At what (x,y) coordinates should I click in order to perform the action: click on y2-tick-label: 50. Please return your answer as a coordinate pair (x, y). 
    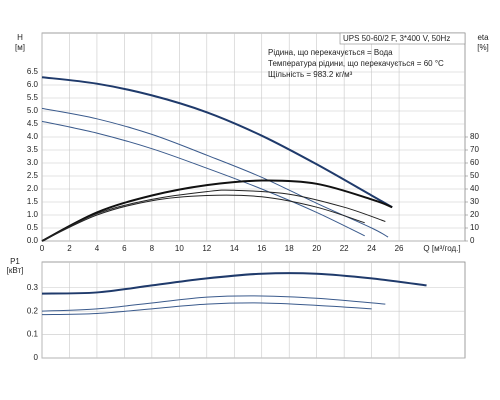
    Looking at the image, I should click on (474, 175).